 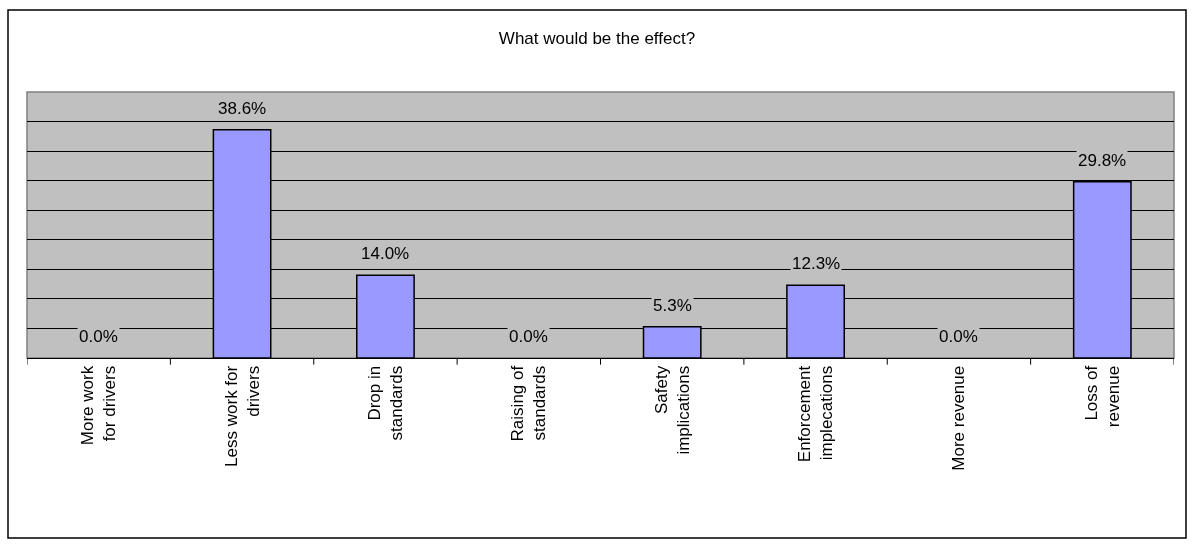 What do you see at coordinates (385, 403) in the screenshot?
I see `x-tick-label: Drop in standards` at bounding box center [385, 403].